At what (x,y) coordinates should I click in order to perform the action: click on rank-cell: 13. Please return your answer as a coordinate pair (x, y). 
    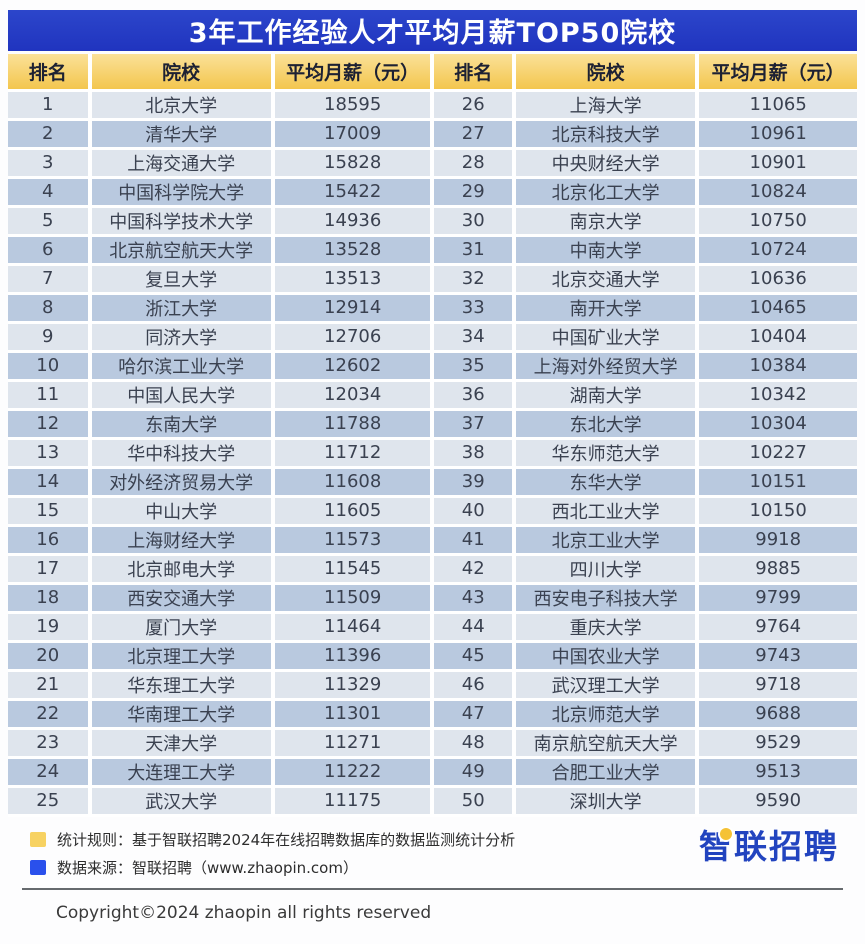
    Looking at the image, I should click on (50, 453).